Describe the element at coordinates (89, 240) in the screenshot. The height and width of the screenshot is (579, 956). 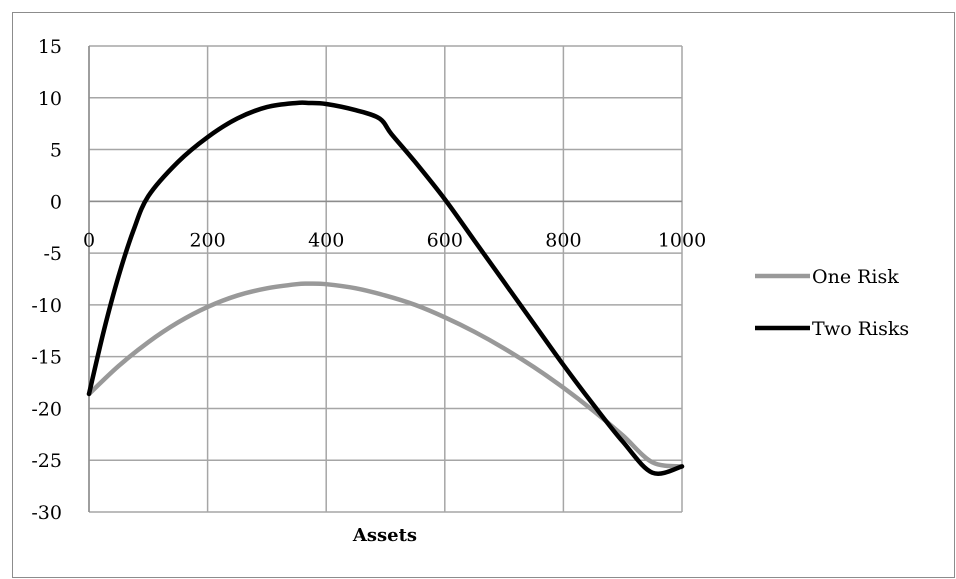
I see `x-tick-label: 0` at that location.